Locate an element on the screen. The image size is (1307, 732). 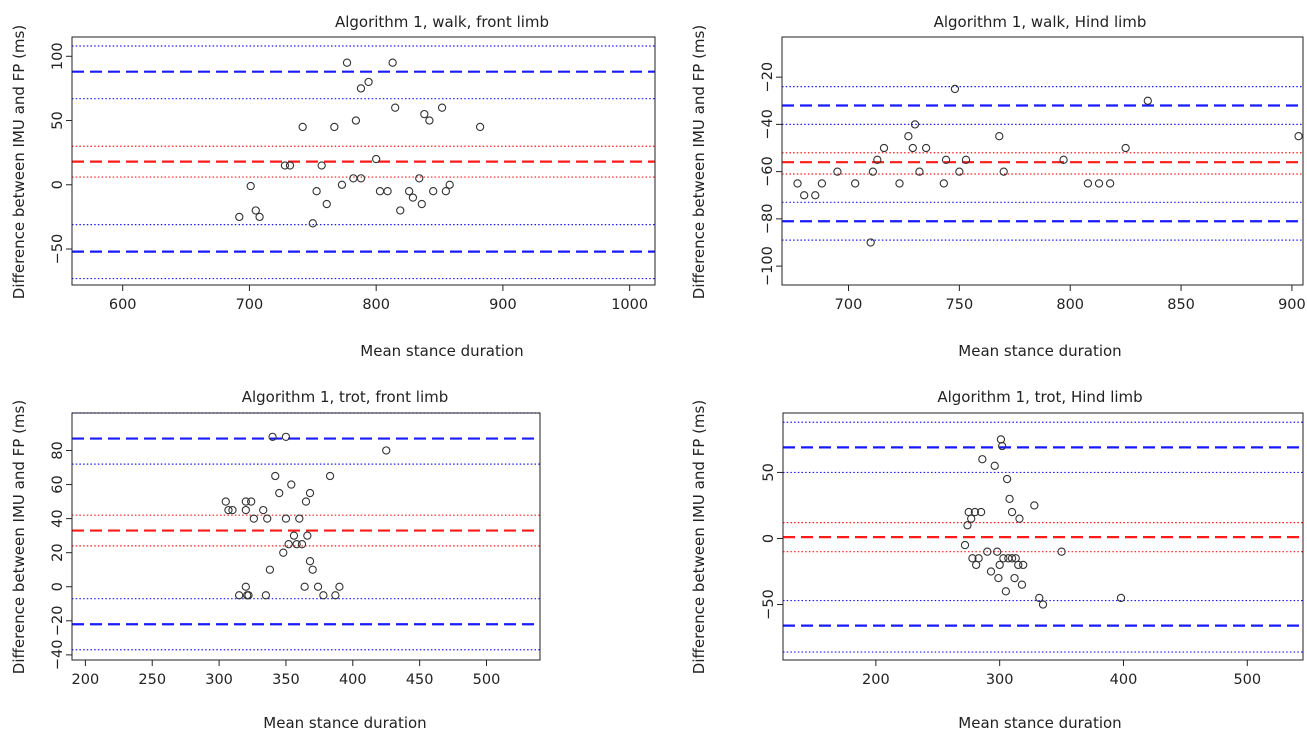
x-tick-label: 300 is located at coordinates (219, 680).